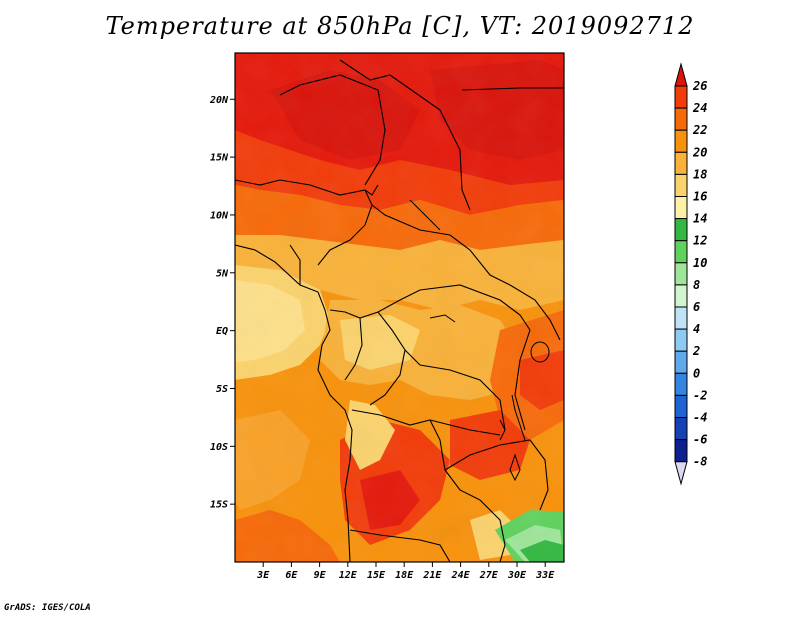 Image resolution: width=800 pixels, height=618 pixels. I want to click on colorbar-label: 6, so click(696, 307).